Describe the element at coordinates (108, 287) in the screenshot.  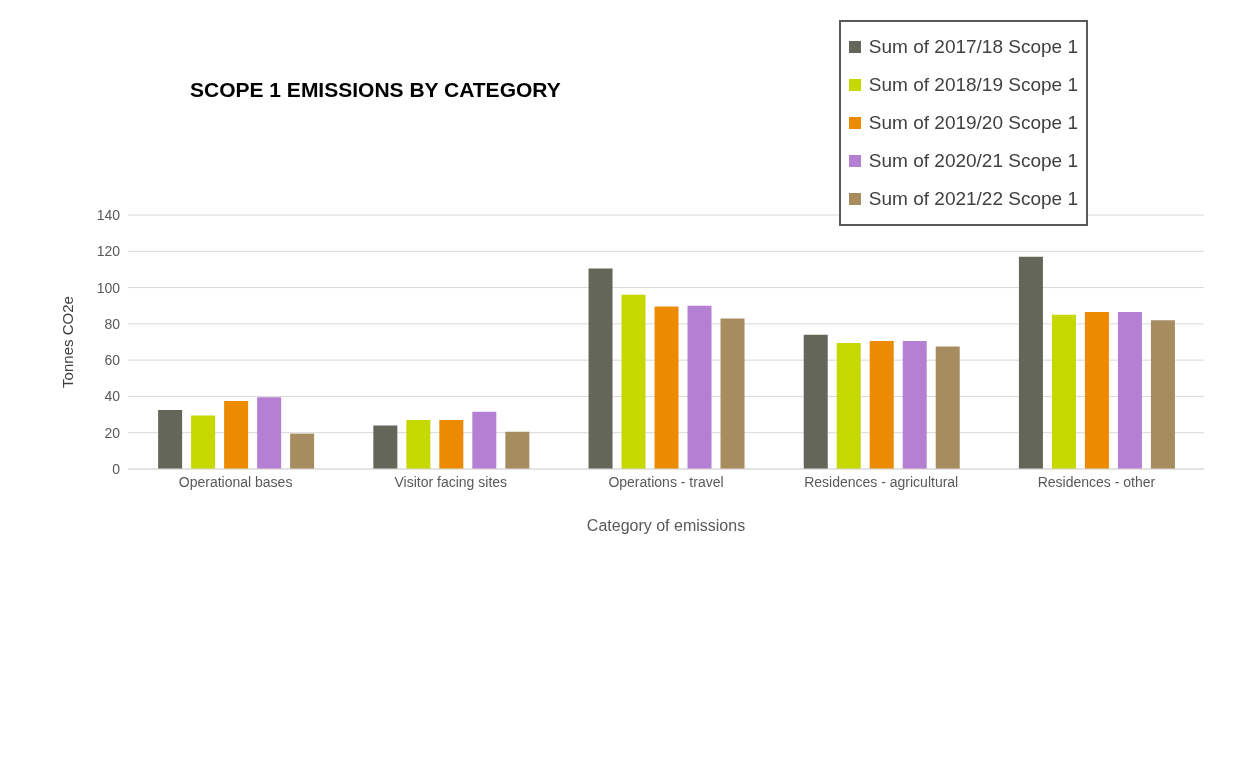
I see `y-tick-label: 100` at that location.